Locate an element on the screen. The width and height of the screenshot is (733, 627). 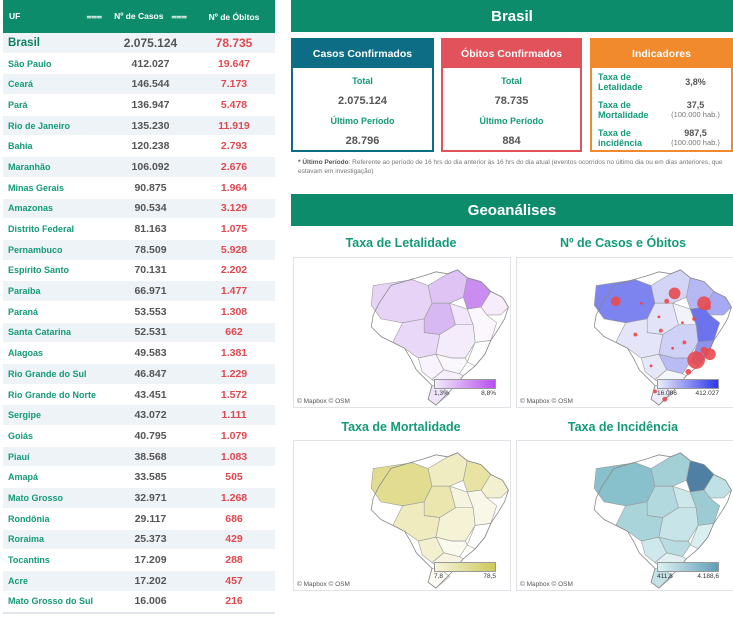
map-lethality: © Mapbox © OSM 1,3% 8,8% is located at coordinates (402, 332).